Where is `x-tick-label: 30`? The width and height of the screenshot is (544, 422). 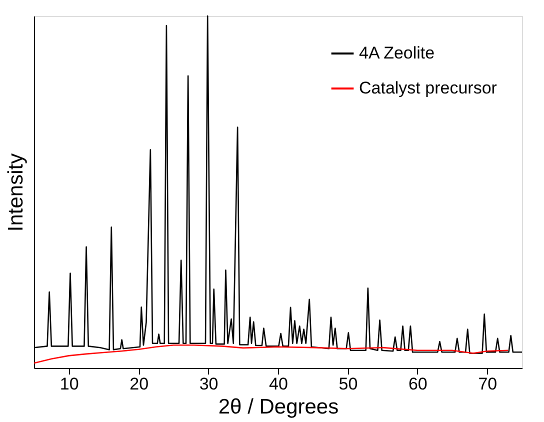
x-tick-label: 30 is located at coordinates (208, 384).